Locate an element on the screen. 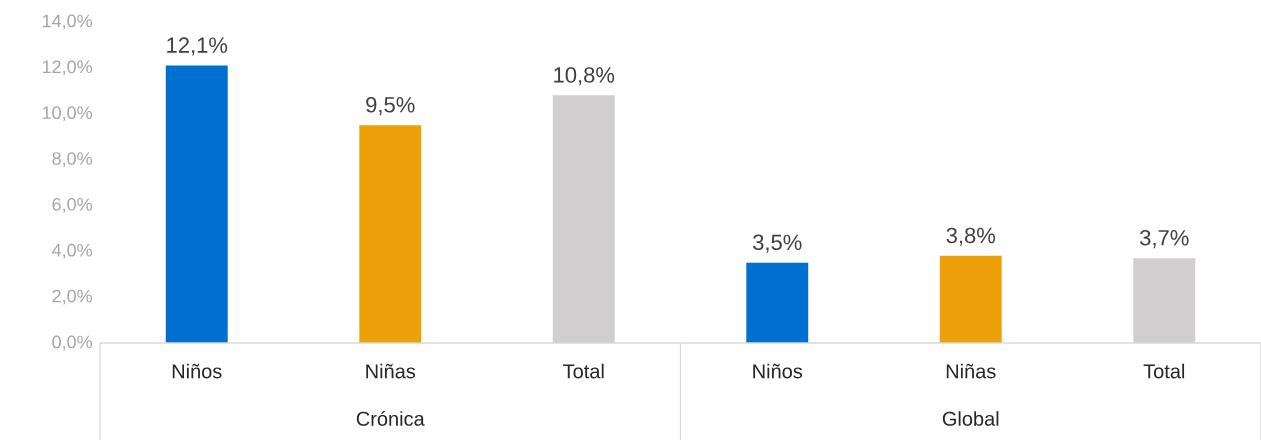 The width and height of the screenshot is (1261, 440). data-label: 12,1% is located at coordinates (197, 46).